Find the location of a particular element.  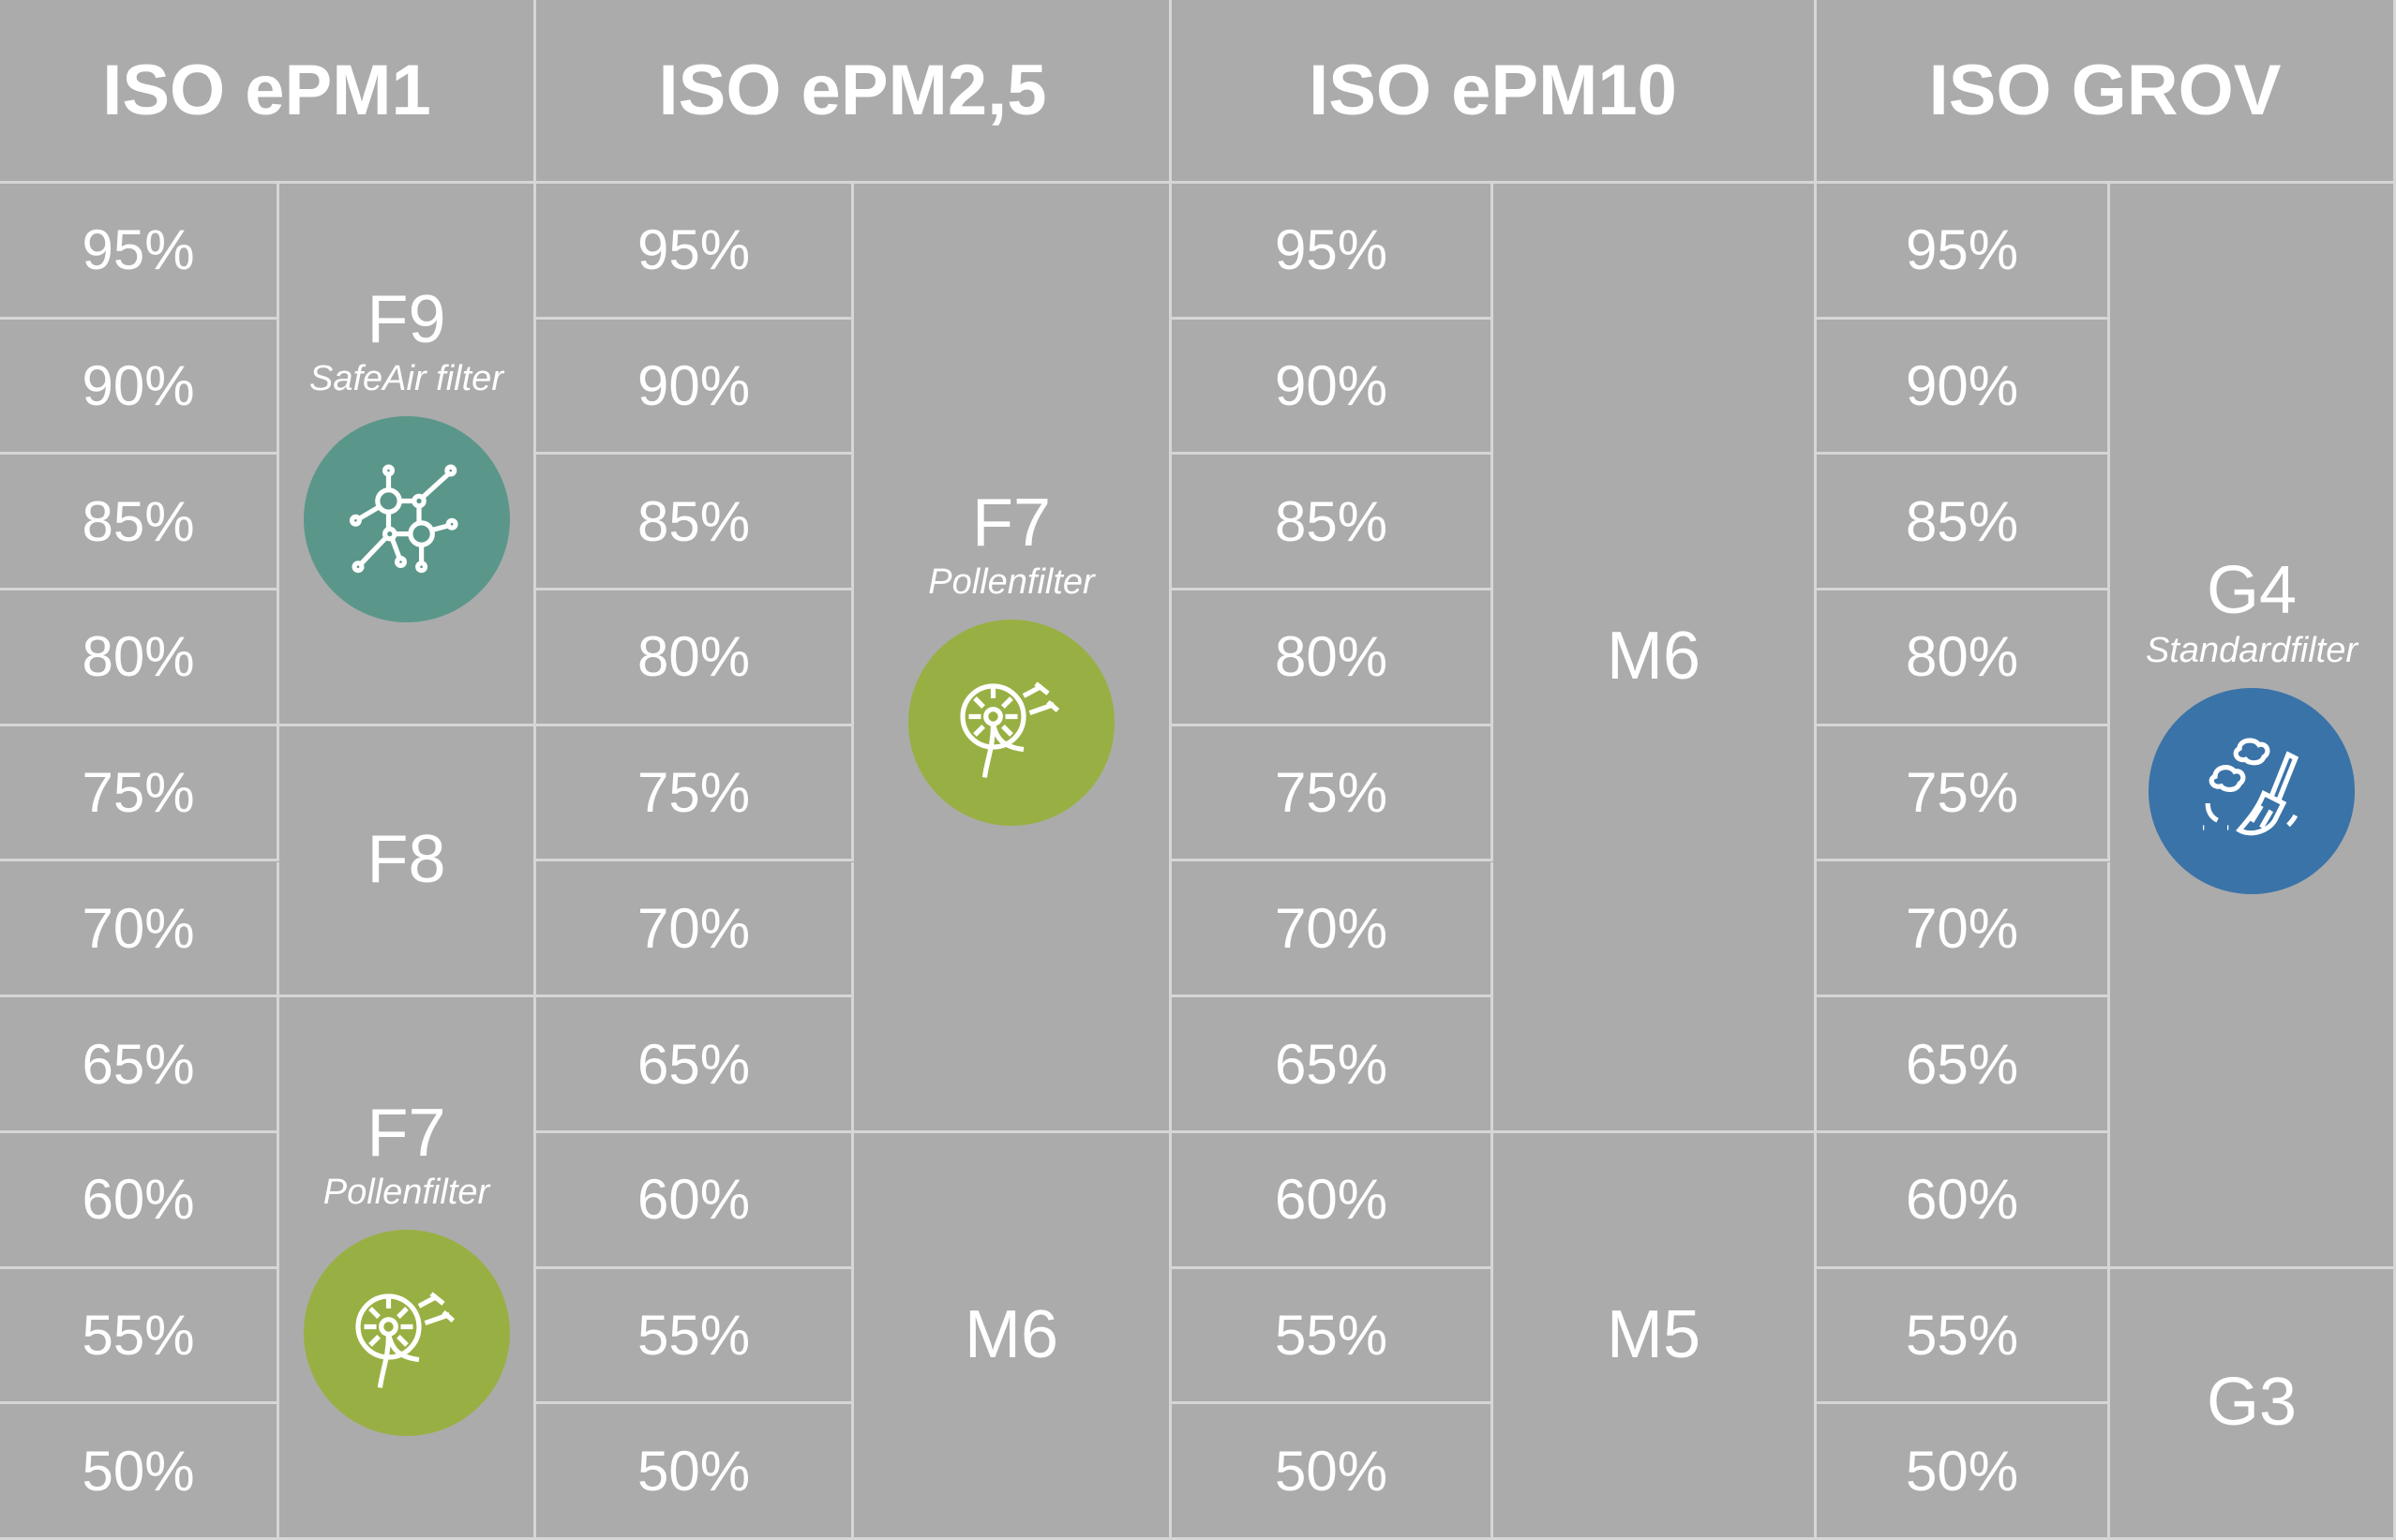

filter-class-group: F9 SafeAir filter is located at coordinates (407, 455).